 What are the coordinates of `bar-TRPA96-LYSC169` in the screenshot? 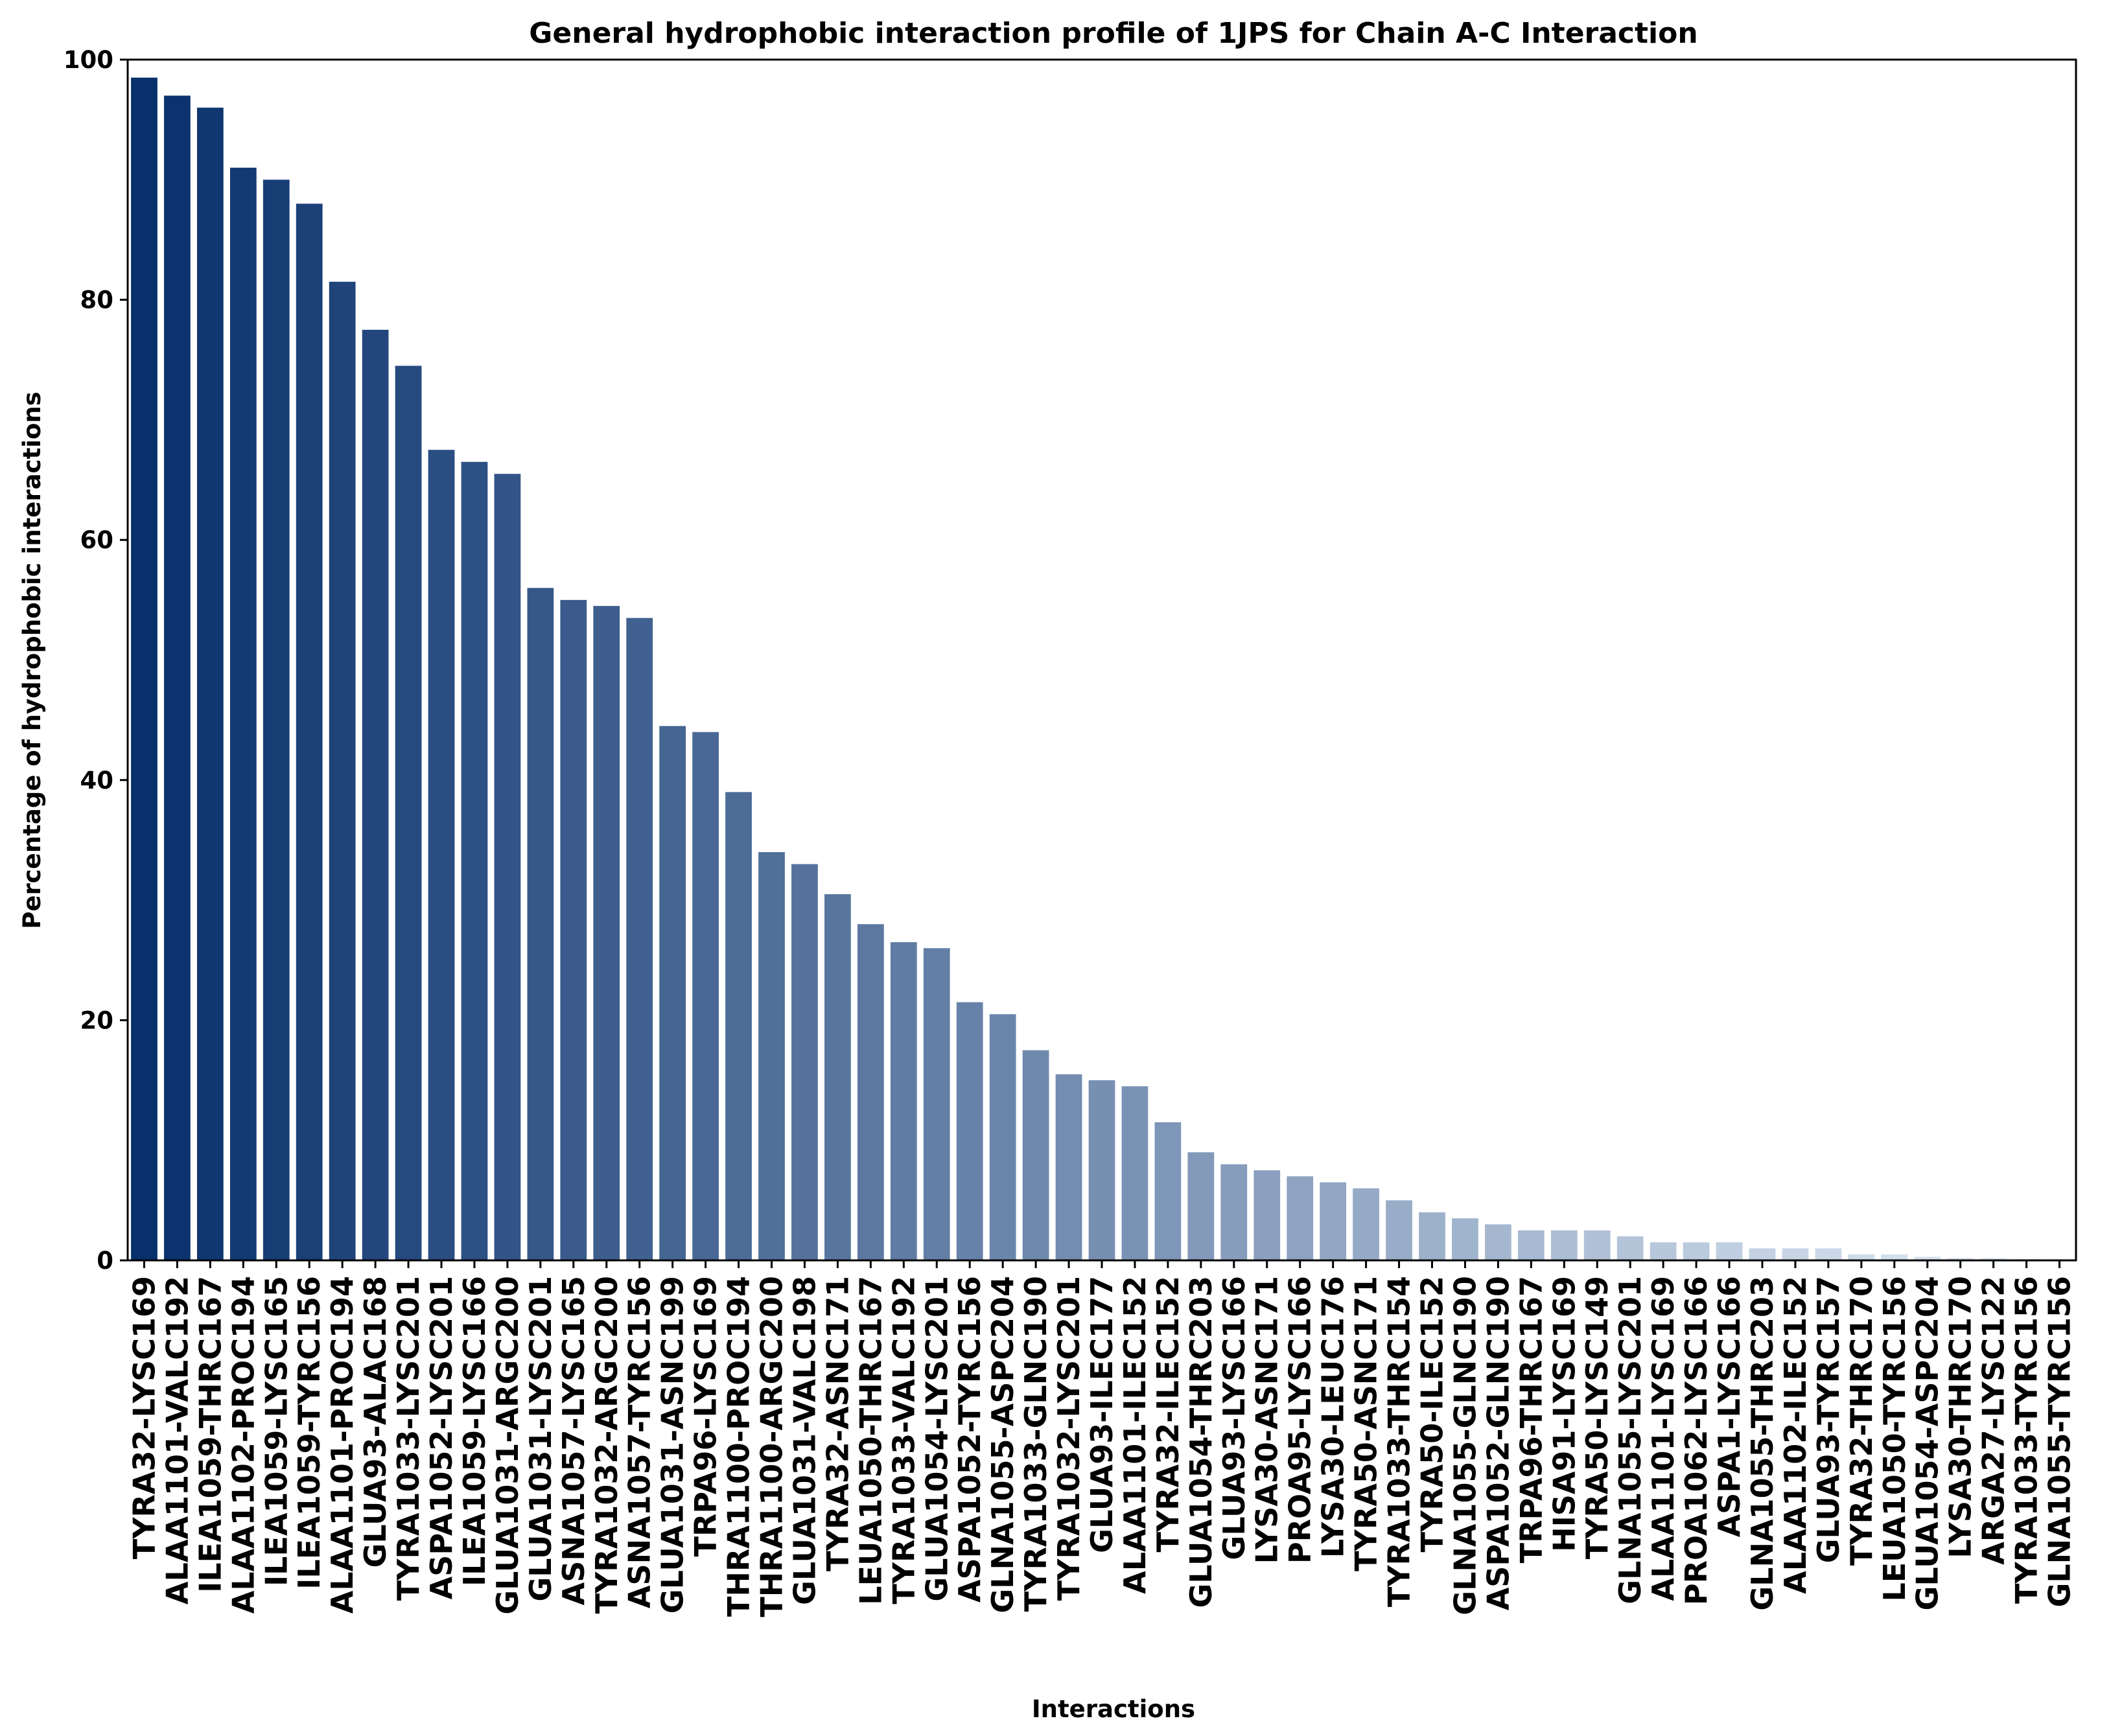 It's located at (705, 996).